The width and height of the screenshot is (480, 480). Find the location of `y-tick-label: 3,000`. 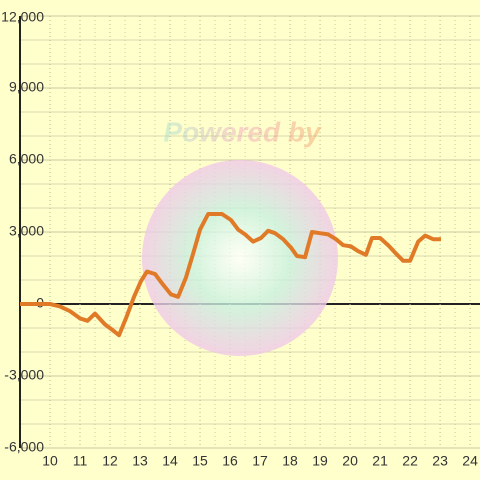

y-tick-label: 3,000 is located at coordinates (26, 231).